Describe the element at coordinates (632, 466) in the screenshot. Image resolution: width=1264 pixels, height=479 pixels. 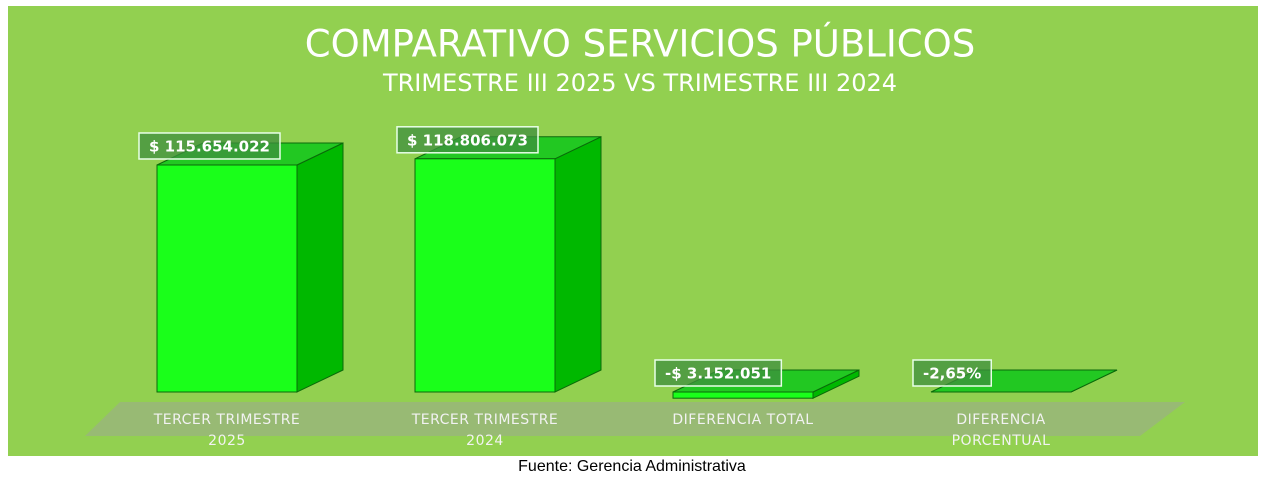
I see `source-note: Fuente: Gerencia Administrativa` at that location.